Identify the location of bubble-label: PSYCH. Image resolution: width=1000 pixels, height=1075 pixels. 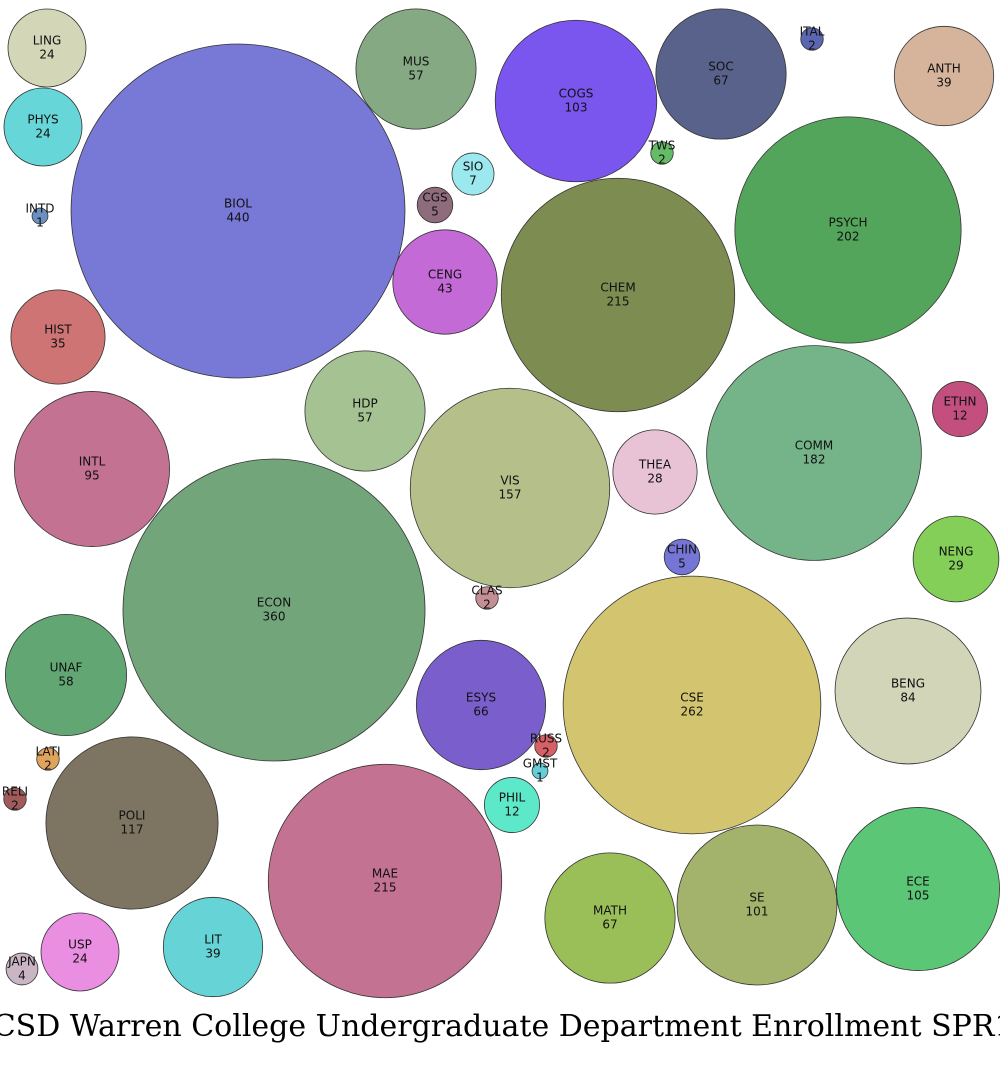
(848, 223).